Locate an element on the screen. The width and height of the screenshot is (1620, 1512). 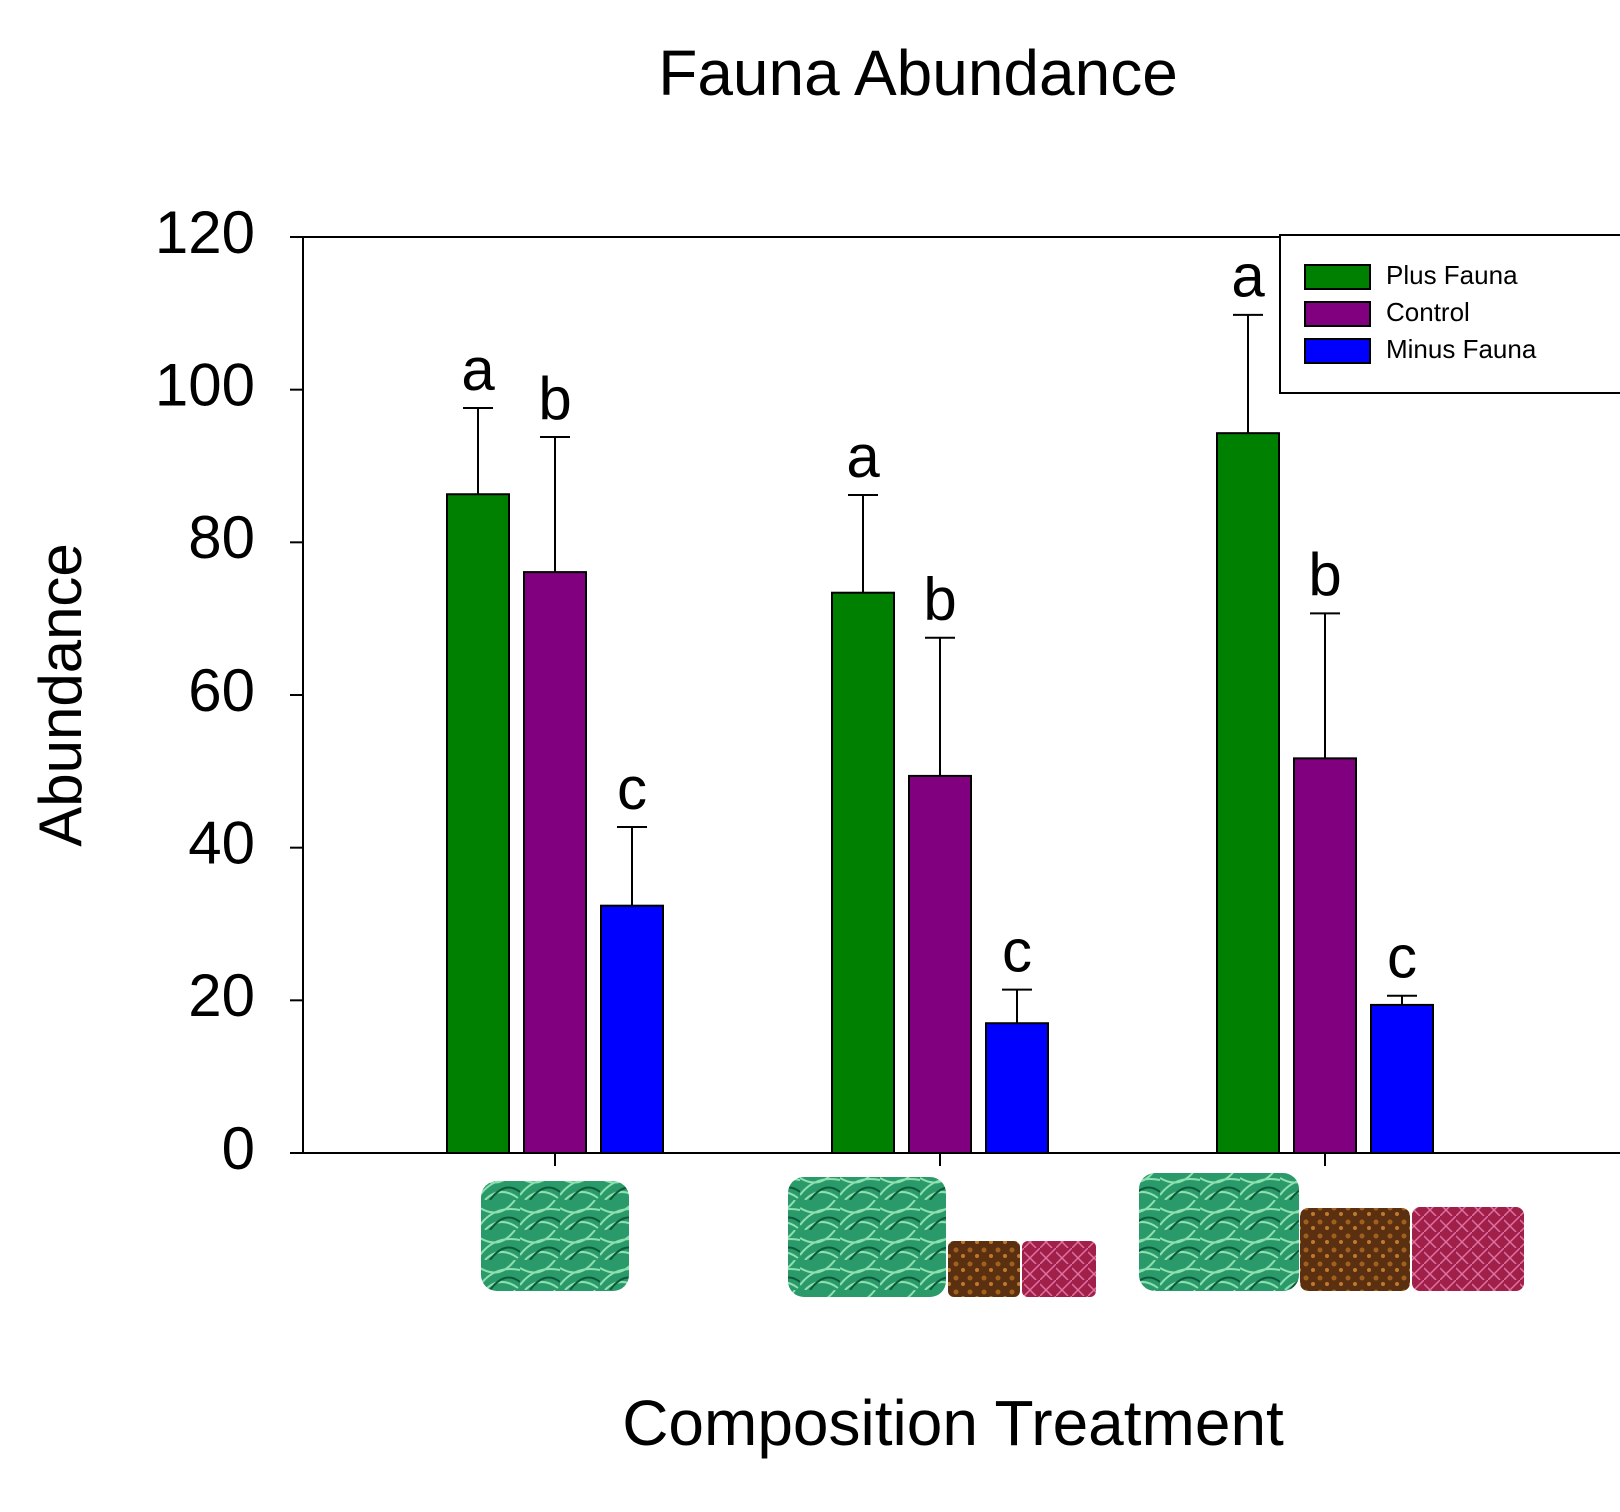
chart-title: Fauna Abundance is located at coordinates (918, 73).